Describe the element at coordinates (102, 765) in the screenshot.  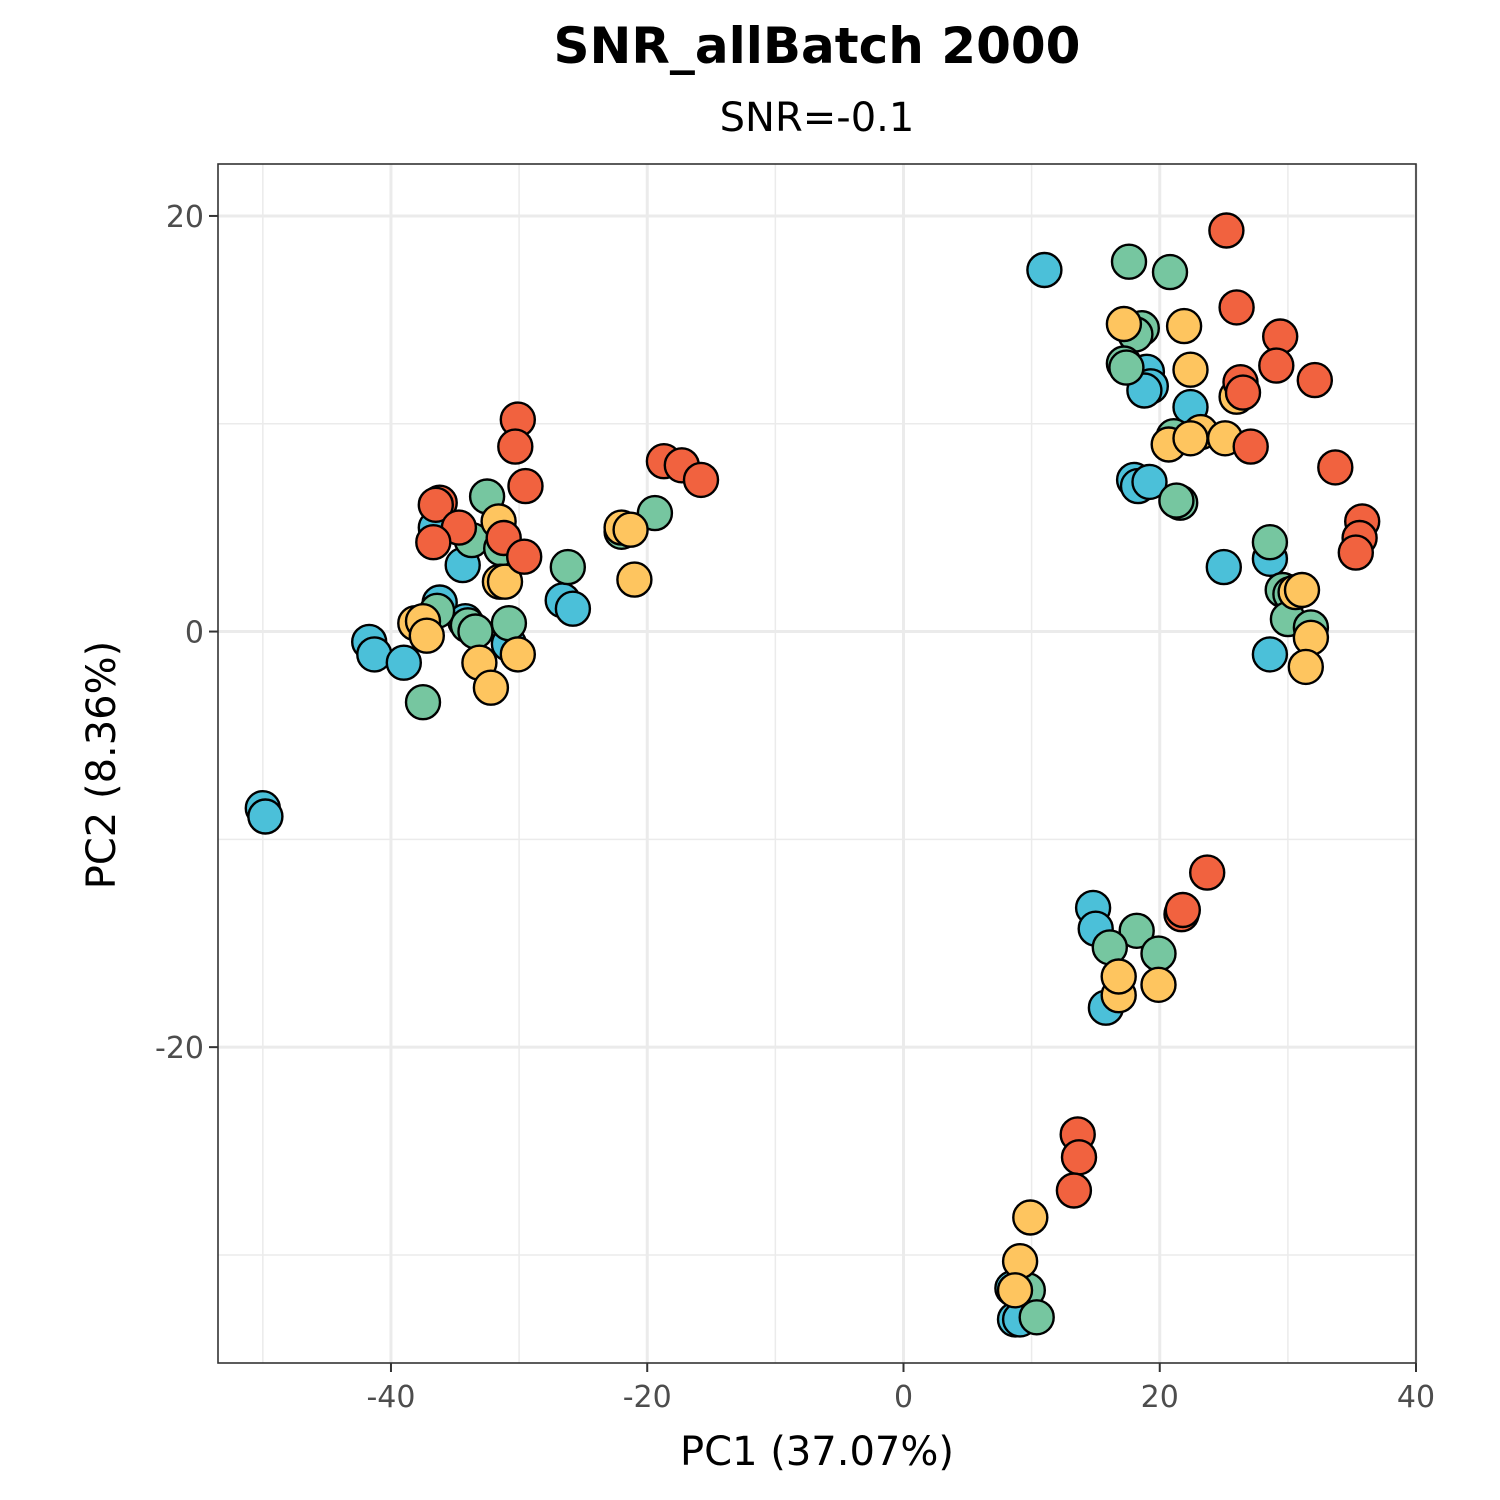
I see `y-axis-title: PC2 (8.36%)` at that location.